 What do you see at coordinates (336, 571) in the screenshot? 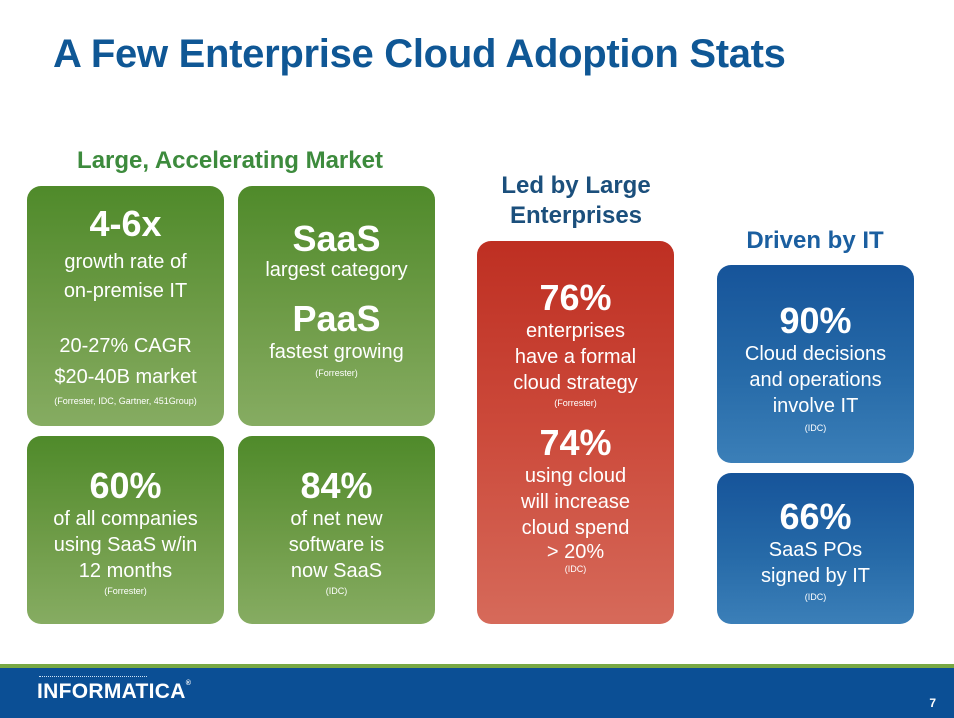
I see `stat-text: now SaaS` at bounding box center [336, 571].